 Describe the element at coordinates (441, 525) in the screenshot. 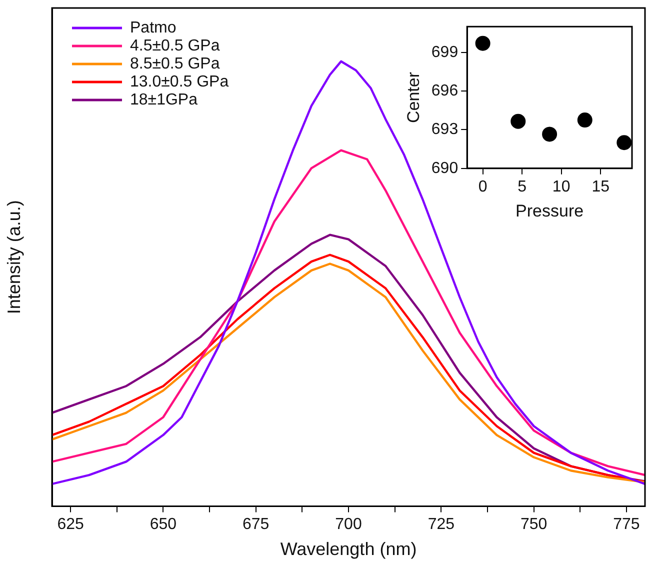

I see `x-tick-label: 725` at that location.